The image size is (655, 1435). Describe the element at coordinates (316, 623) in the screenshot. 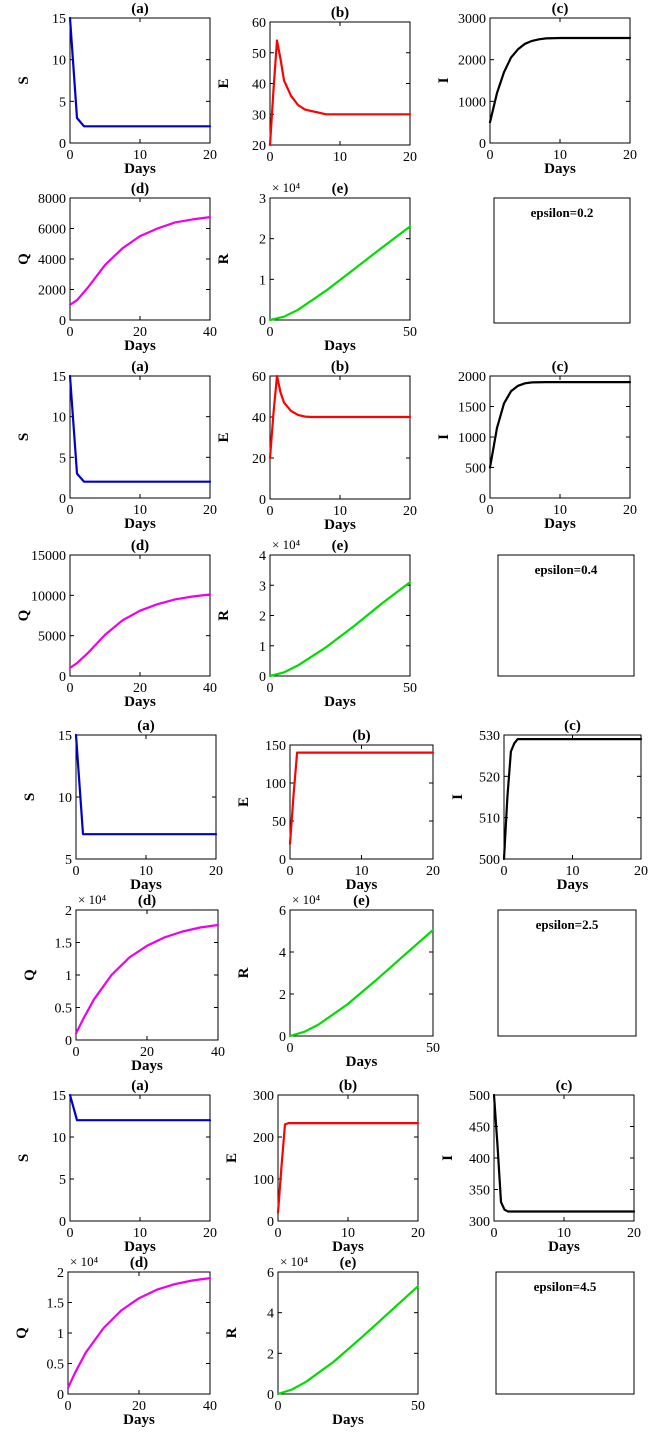

I see `subplot: 0 1 2 3 4 0 50 (e) × 10⁴ Days R` at that location.